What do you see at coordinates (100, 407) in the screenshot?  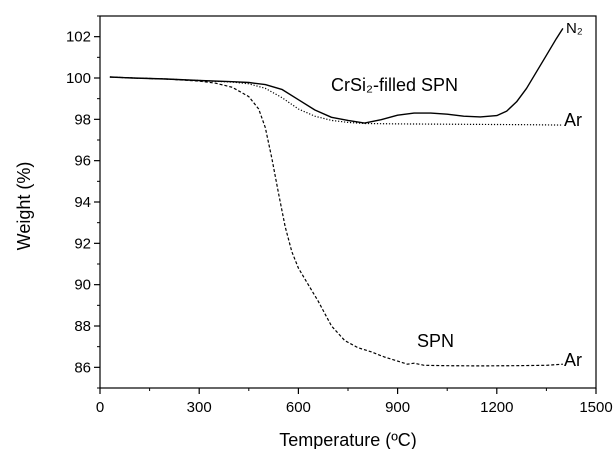 I see `x-tick-label: 0` at bounding box center [100, 407].